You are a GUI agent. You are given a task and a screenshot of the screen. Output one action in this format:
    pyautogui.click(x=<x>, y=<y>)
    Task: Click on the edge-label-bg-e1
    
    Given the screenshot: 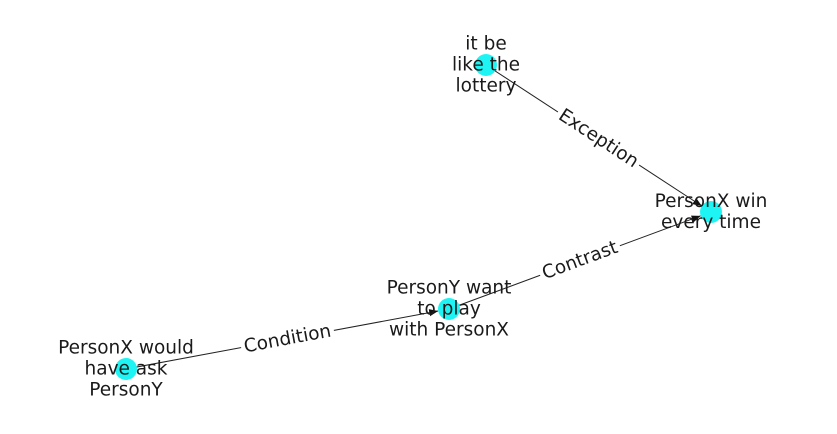 What is the action you would take?
    pyautogui.click(x=598, y=138)
    